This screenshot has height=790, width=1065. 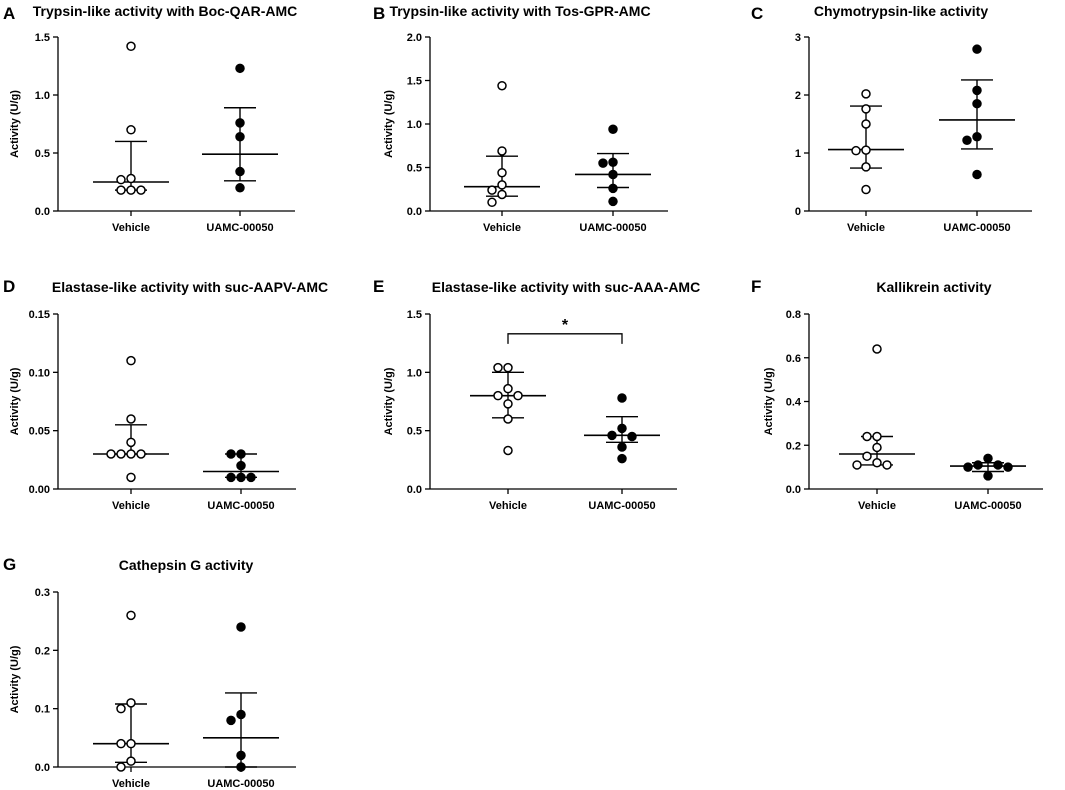 I want to click on y-tick-label: 0, so click(x=798, y=212).